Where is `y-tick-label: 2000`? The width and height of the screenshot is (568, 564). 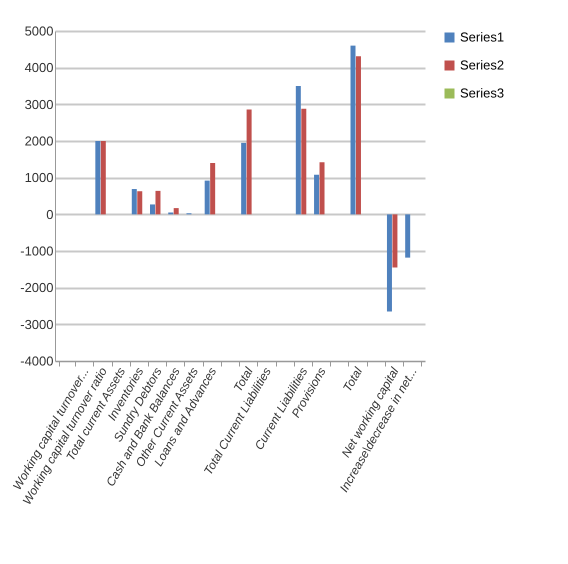 y-tick-label: 2000 is located at coordinates (39, 141).